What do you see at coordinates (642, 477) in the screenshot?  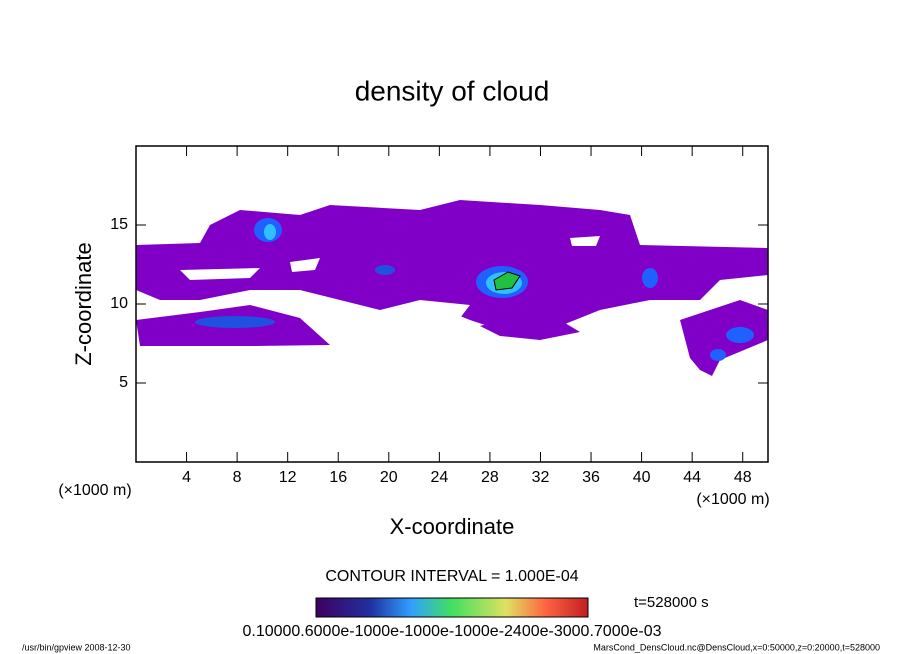 I see `x-tick-label: 40` at bounding box center [642, 477].